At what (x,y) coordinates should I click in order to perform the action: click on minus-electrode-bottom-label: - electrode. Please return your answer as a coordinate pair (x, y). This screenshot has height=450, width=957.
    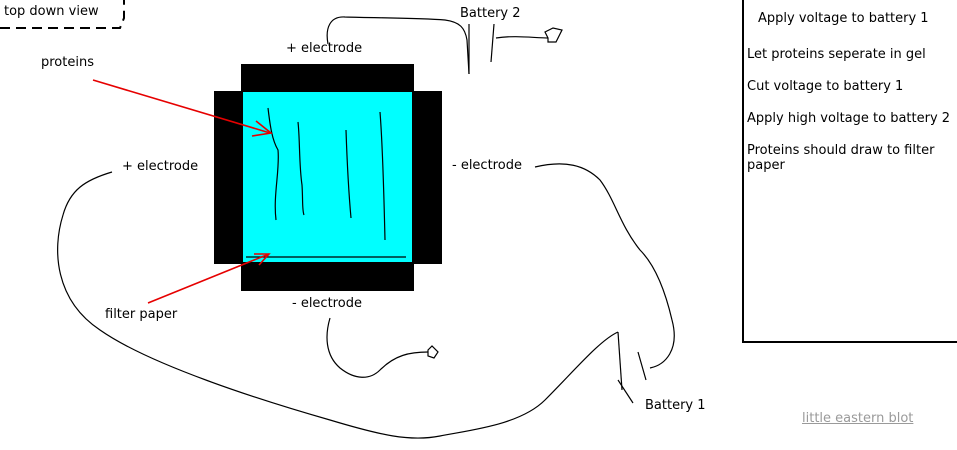
    Looking at the image, I should click on (327, 303).